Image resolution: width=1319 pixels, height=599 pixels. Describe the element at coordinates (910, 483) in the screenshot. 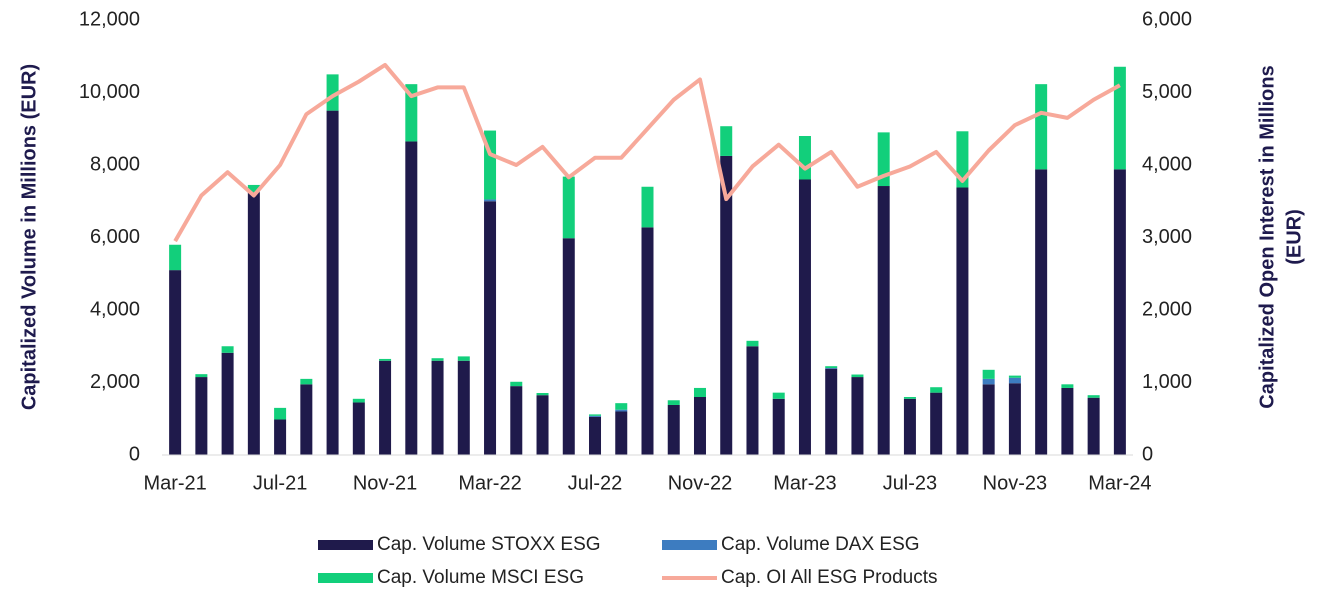

I see `x-tick-label: Jul-23` at that location.